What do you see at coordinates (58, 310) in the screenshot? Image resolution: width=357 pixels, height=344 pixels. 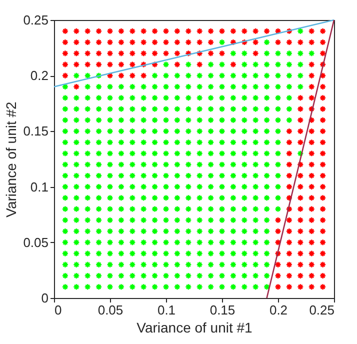 I see `x-tick-label: 0` at bounding box center [58, 310].